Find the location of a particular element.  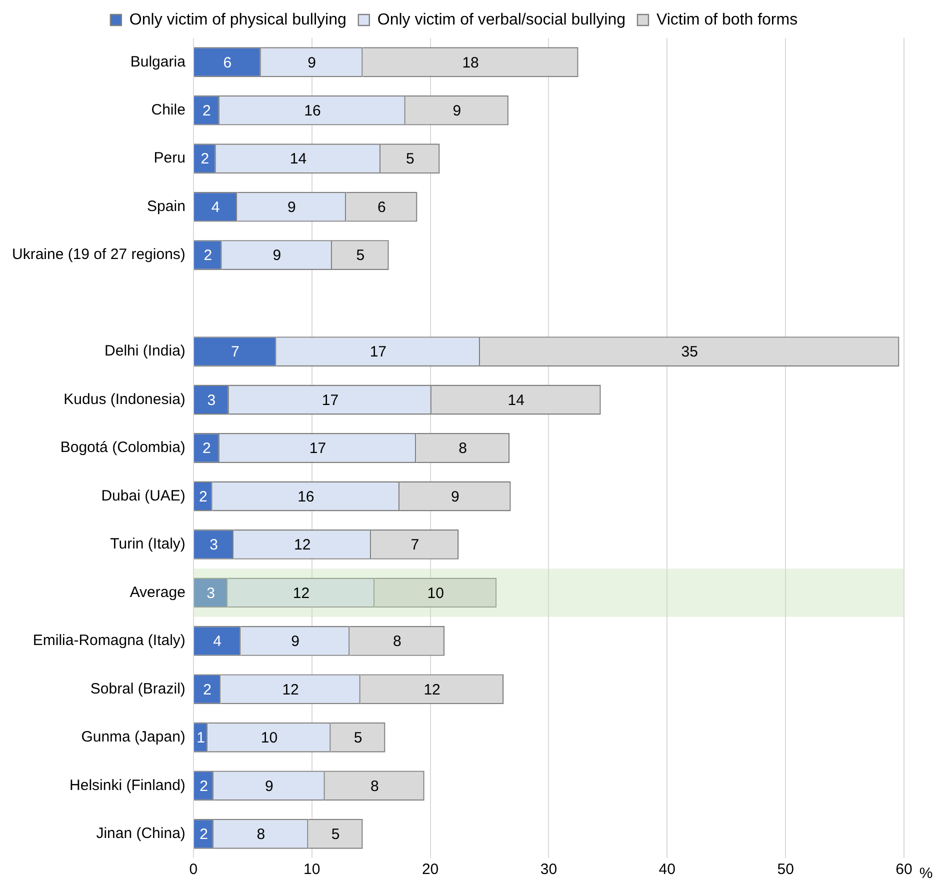

y-tick-label: Emilia-Romagna (Italy) is located at coordinates (109, 641).